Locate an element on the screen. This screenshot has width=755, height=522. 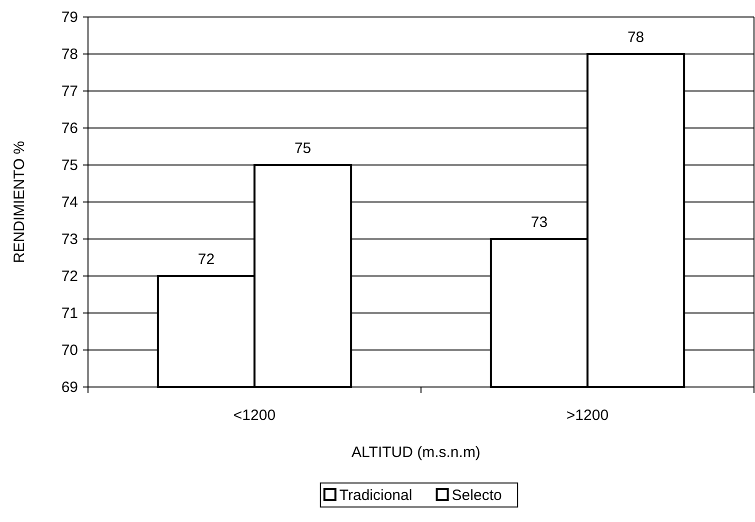
y-tick-label: 78 is located at coordinates (69, 54).